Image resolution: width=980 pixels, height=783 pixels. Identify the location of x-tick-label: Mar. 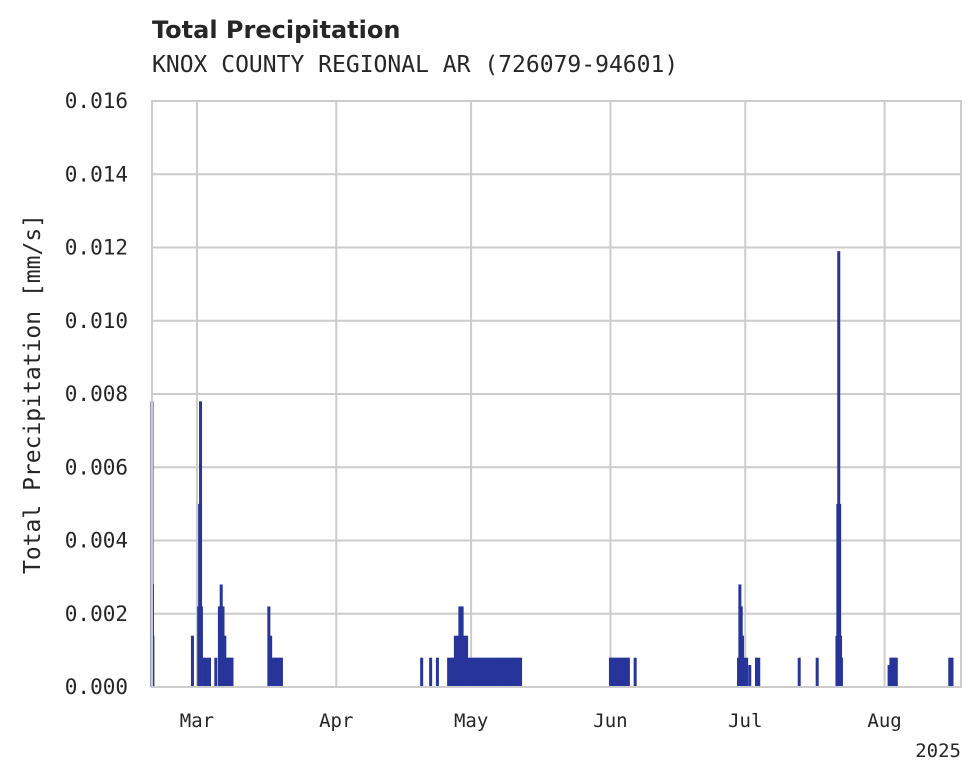
(197, 721).